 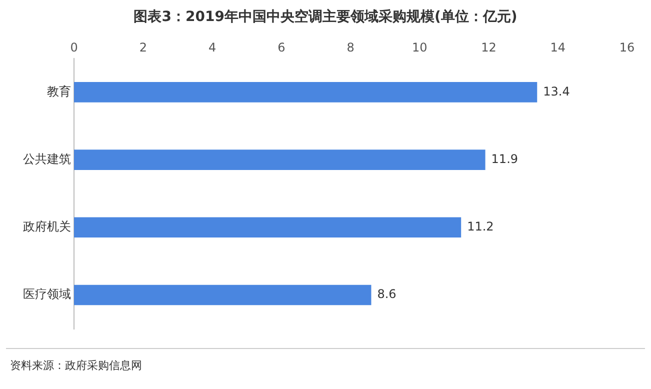 I want to click on data-label: 8.6, so click(x=386, y=294).